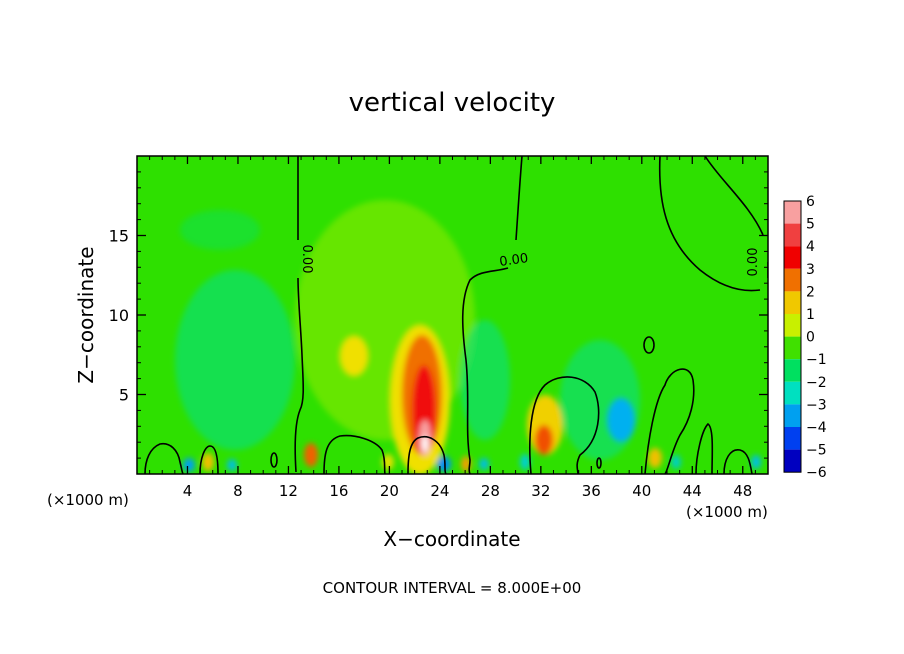 The image size is (904, 654). What do you see at coordinates (86, 314) in the screenshot?
I see `y-axis-title: Z−coordinate` at bounding box center [86, 314].